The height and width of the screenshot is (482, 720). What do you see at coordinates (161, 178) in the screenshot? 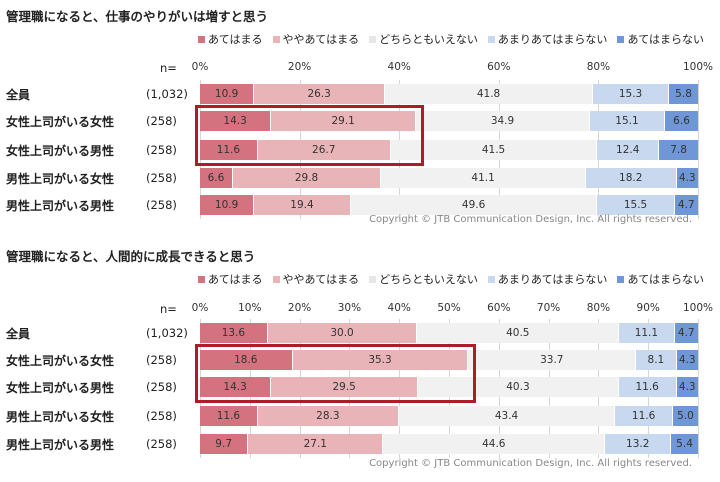
I see `row-male-boss-women-n: (258)` at bounding box center [161, 178].